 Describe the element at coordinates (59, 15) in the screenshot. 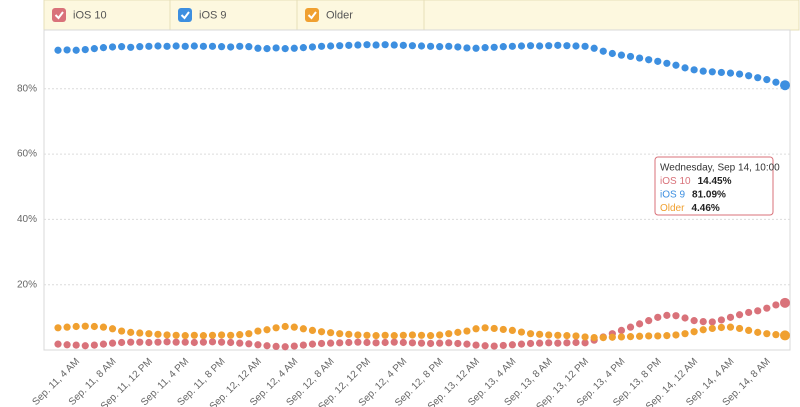

I see `legend-checkbox` at that location.